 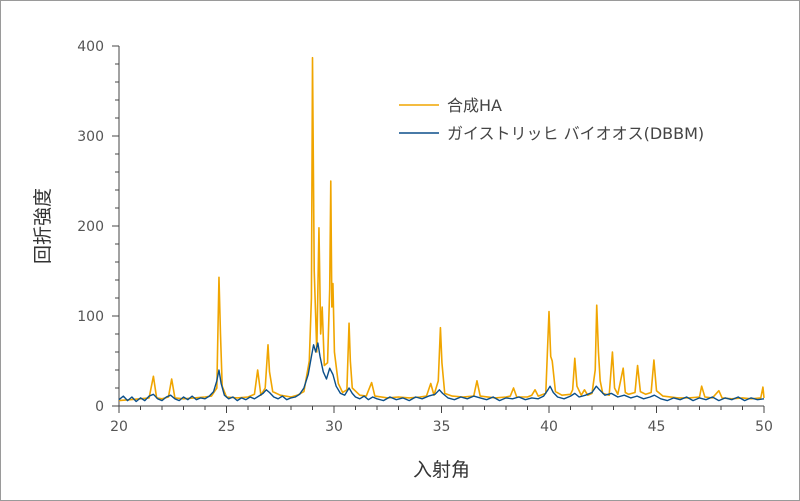 What do you see at coordinates (119, 427) in the screenshot?
I see `x-tick-label: 20` at bounding box center [119, 427].